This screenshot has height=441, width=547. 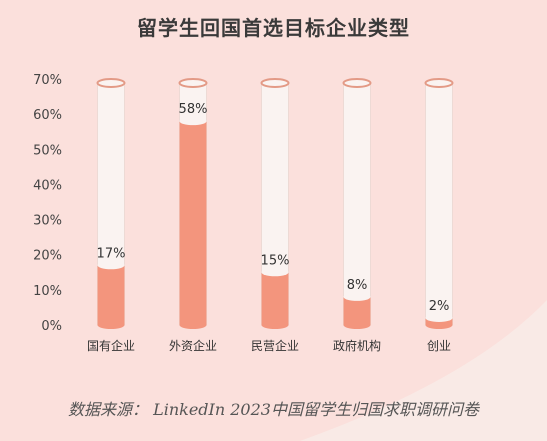 I want to click on y-tick-label: 50%, so click(x=47, y=150).